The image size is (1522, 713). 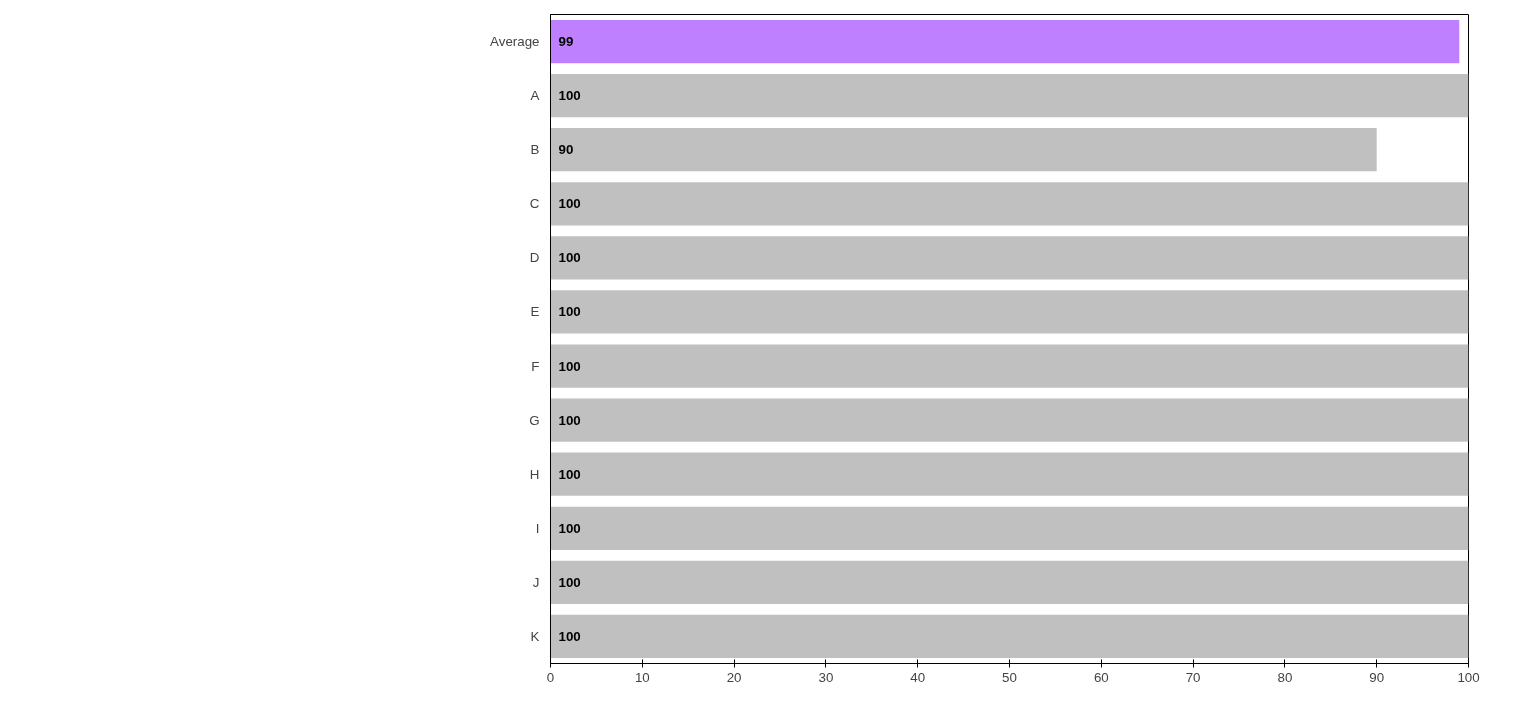 What do you see at coordinates (1468, 677) in the screenshot?
I see `x-tick-label: 100` at bounding box center [1468, 677].